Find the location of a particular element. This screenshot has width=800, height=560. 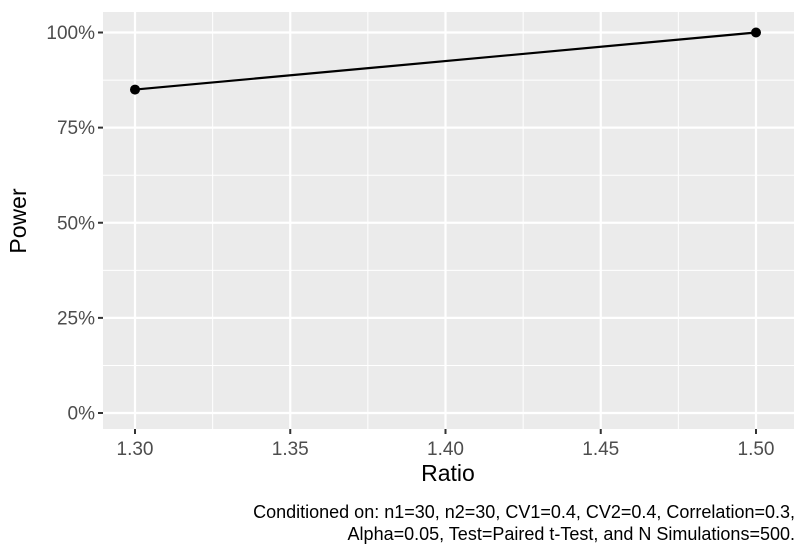

y-tick-label: 0% is located at coordinates (82, 414).